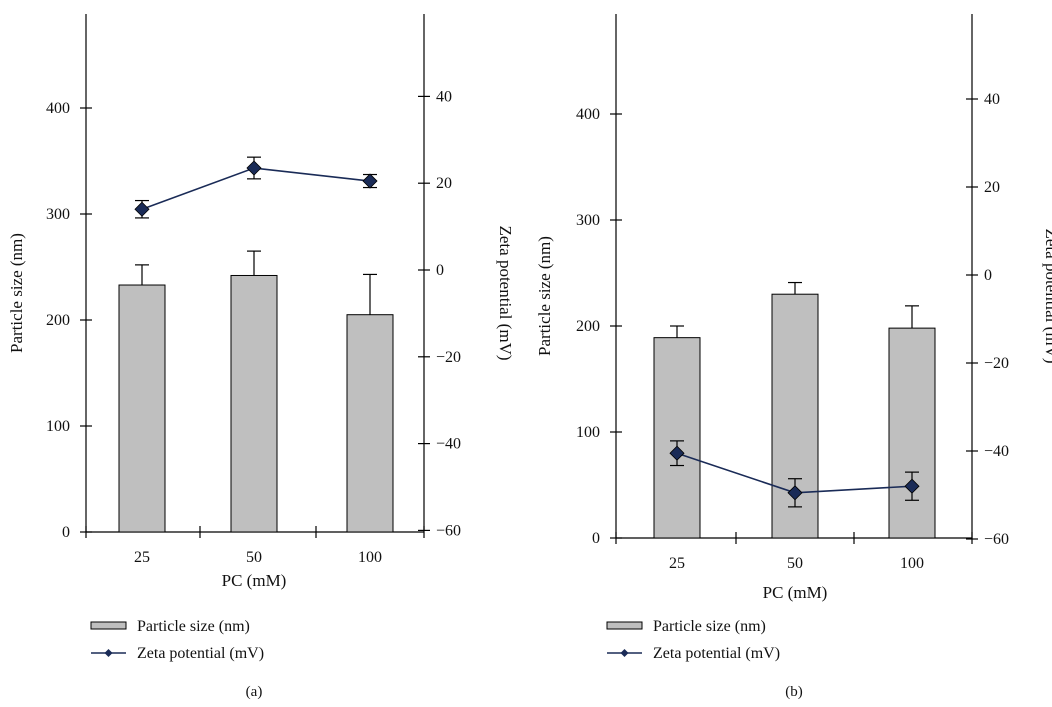  I want to click on zeta-potential-line, so click(256, 188).